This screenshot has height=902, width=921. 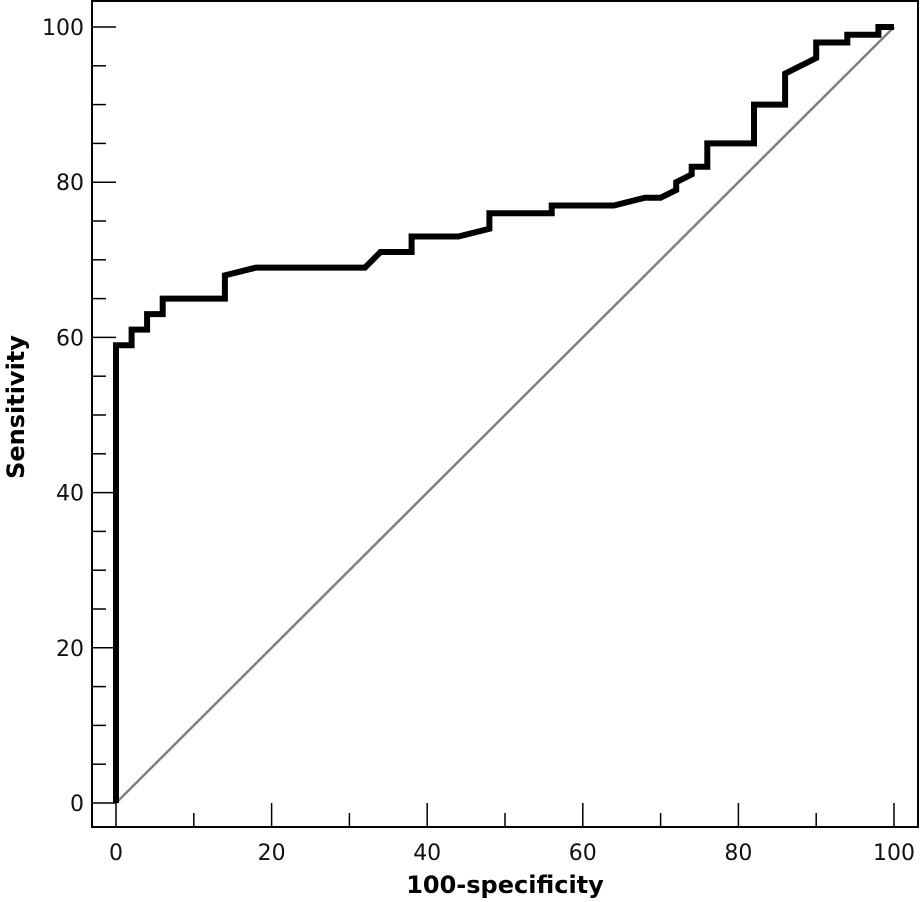 What do you see at coordinates (583, 853) in the screenshot?
I see `x-tick-label: 60` at bounding box center [583, 853].